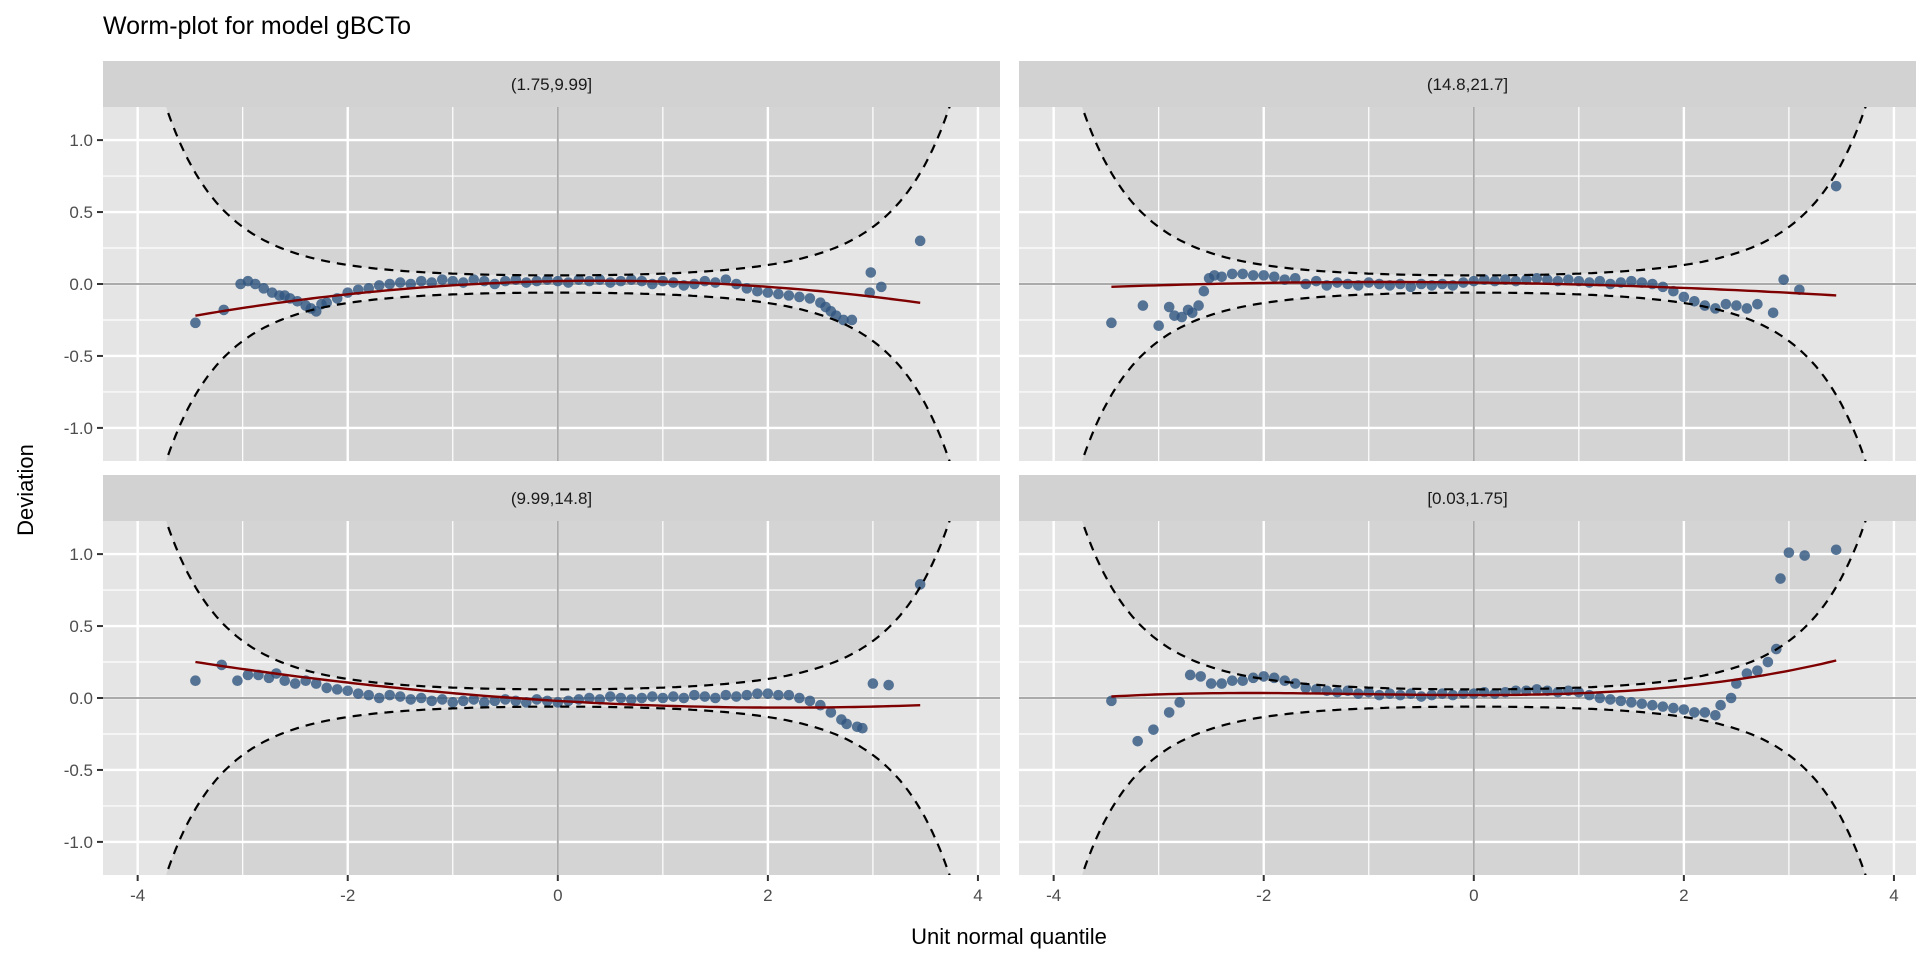 This screenshot has width=1920, height=960. Describe the element at coordinates (767, 895) in the screenshot. I see `x-tick-label: 2` at that location.